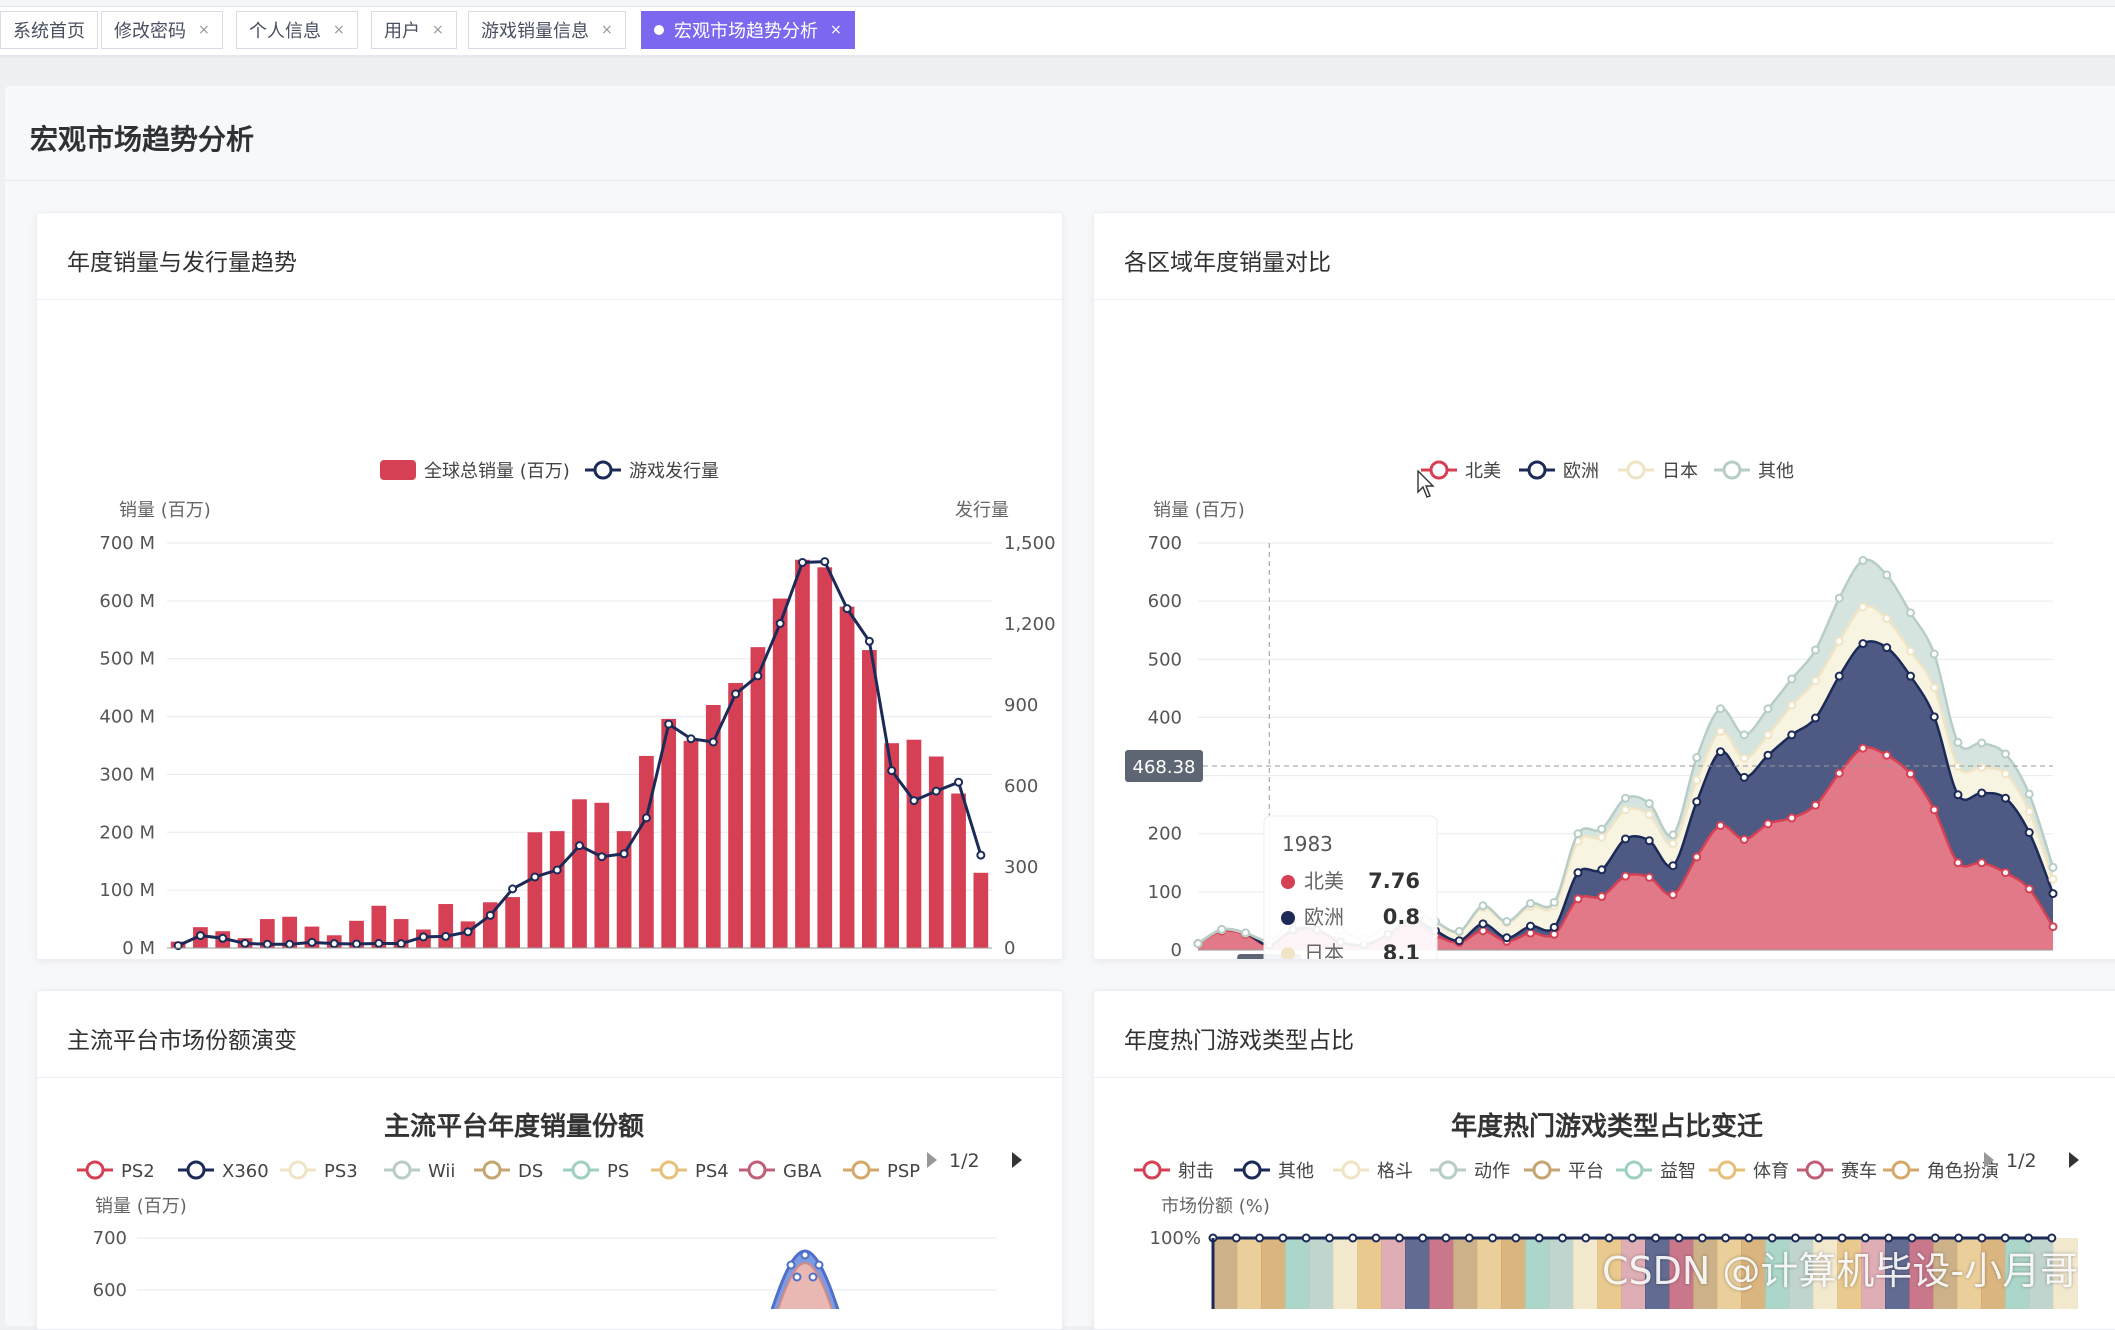 This screenshot has height=1330, width=2115. I want to click on legend-item: 全球总销量 (百万), so click(475, 471).